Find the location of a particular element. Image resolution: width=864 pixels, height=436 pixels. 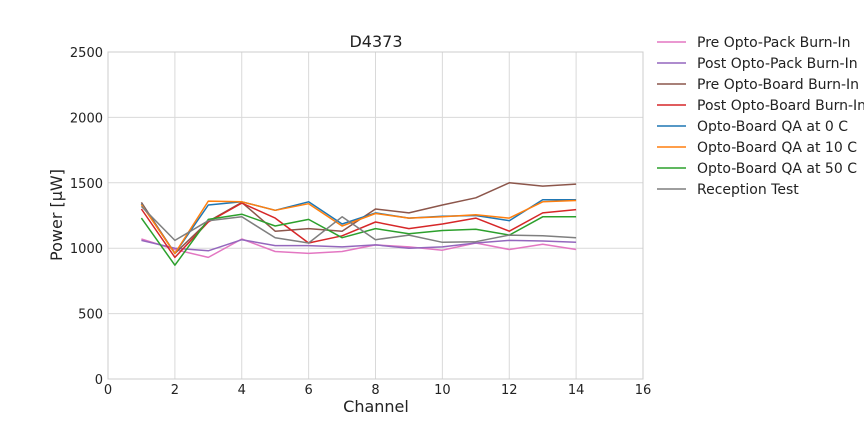

y-tick-label: 500 is located at coordinates (90, 315).